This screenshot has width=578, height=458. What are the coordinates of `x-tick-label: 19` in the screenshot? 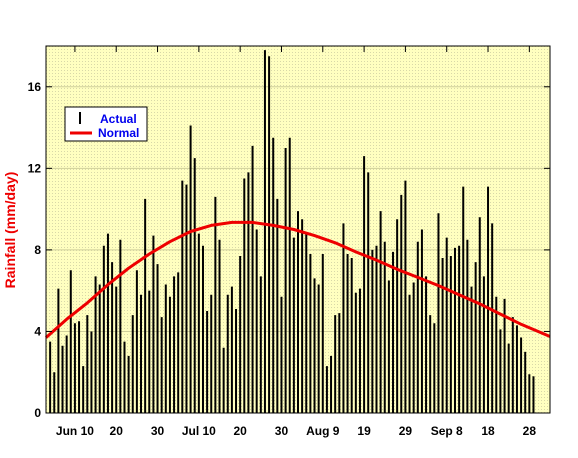 It's located at (364, 431).